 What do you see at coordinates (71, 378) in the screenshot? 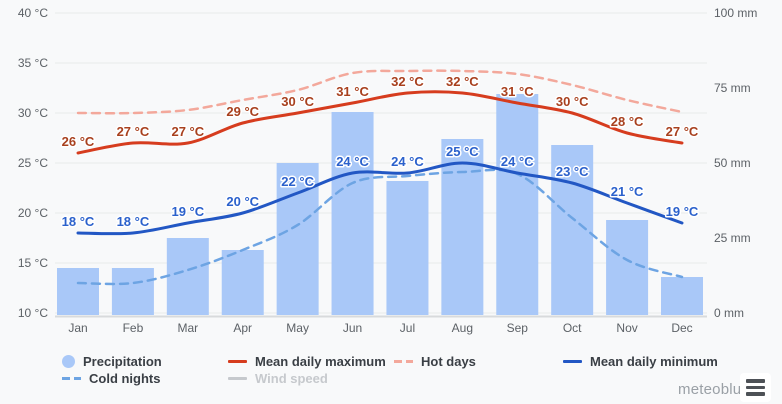
I see `cold-nights-marker-icon` at bounding box center [71, 378].